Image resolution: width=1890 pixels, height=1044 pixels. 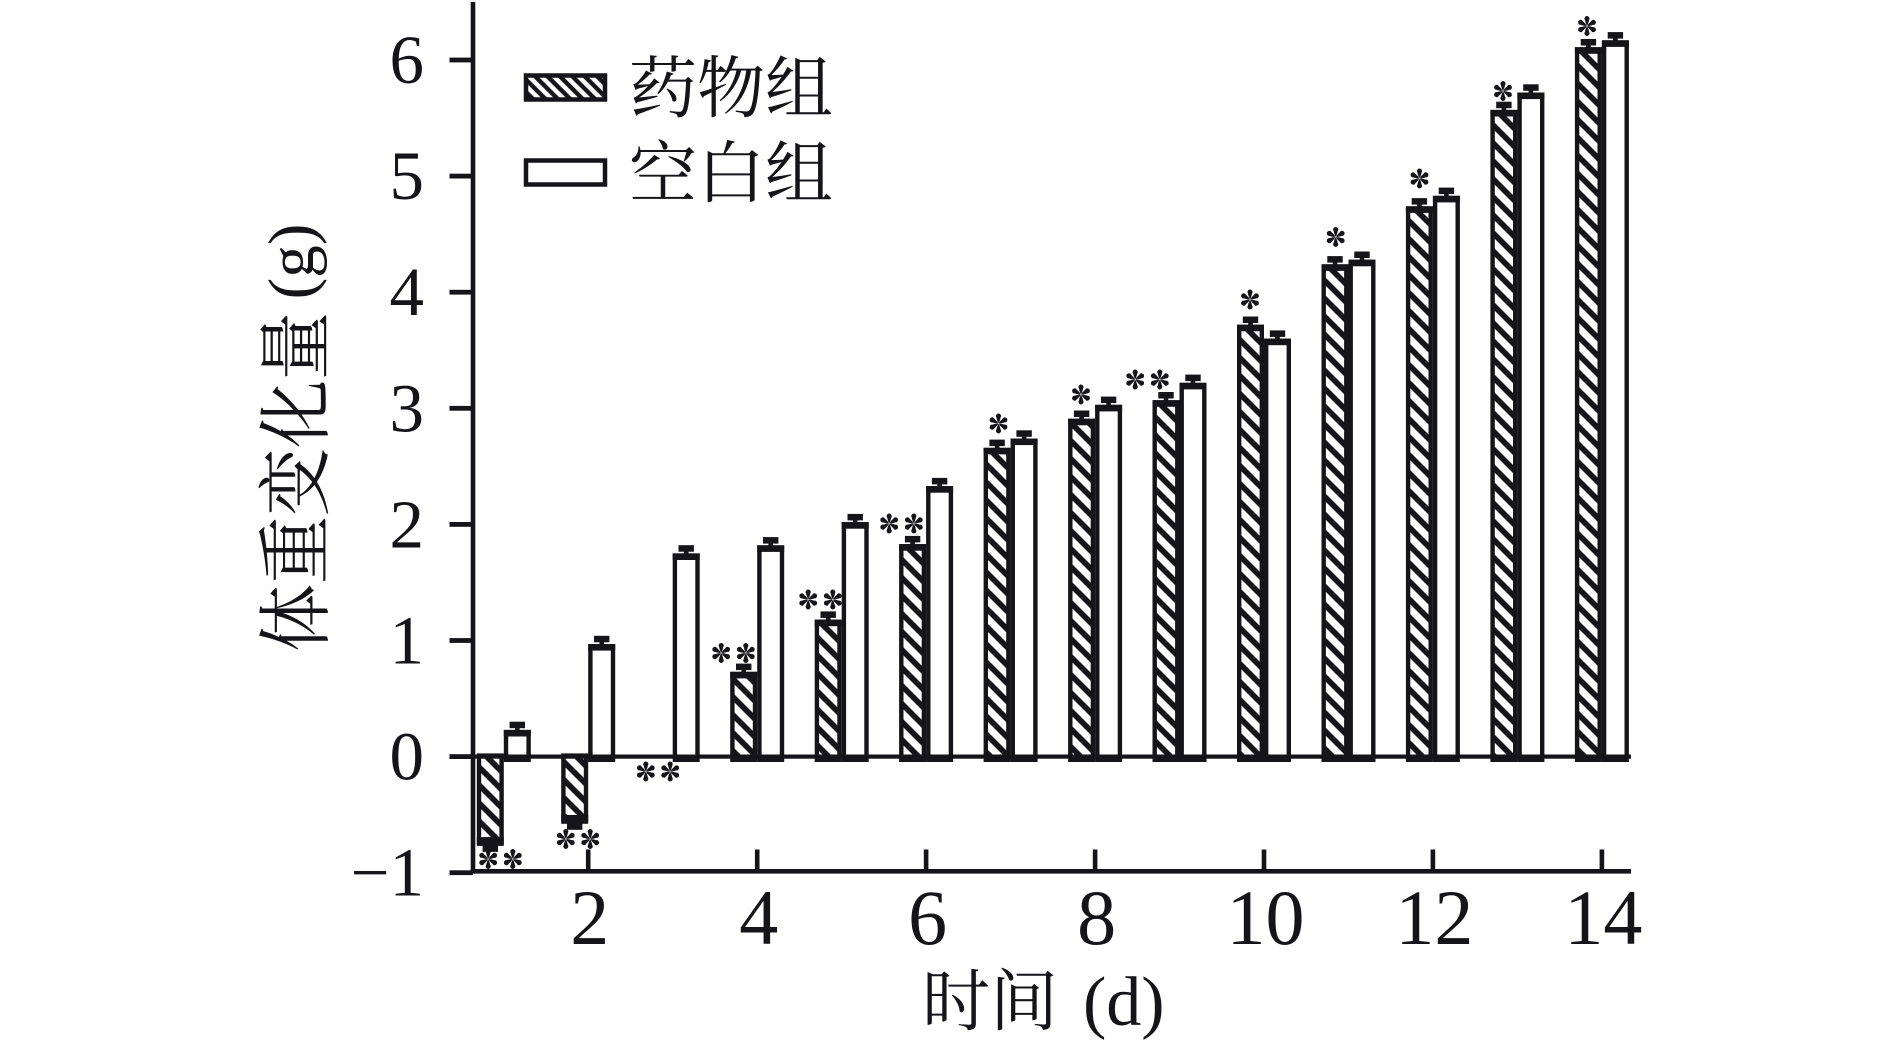 What do you see at coordinates (407, 757) in the screenshot?
I see `svg-text: 0` at bounding box center [407, 757].